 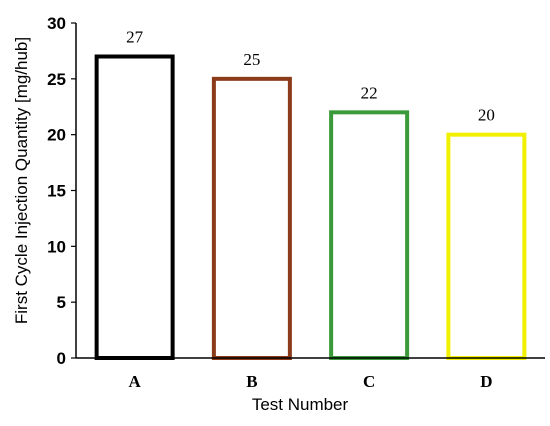 I want to click on data-label-a: 27, so click(x=135, y=37).